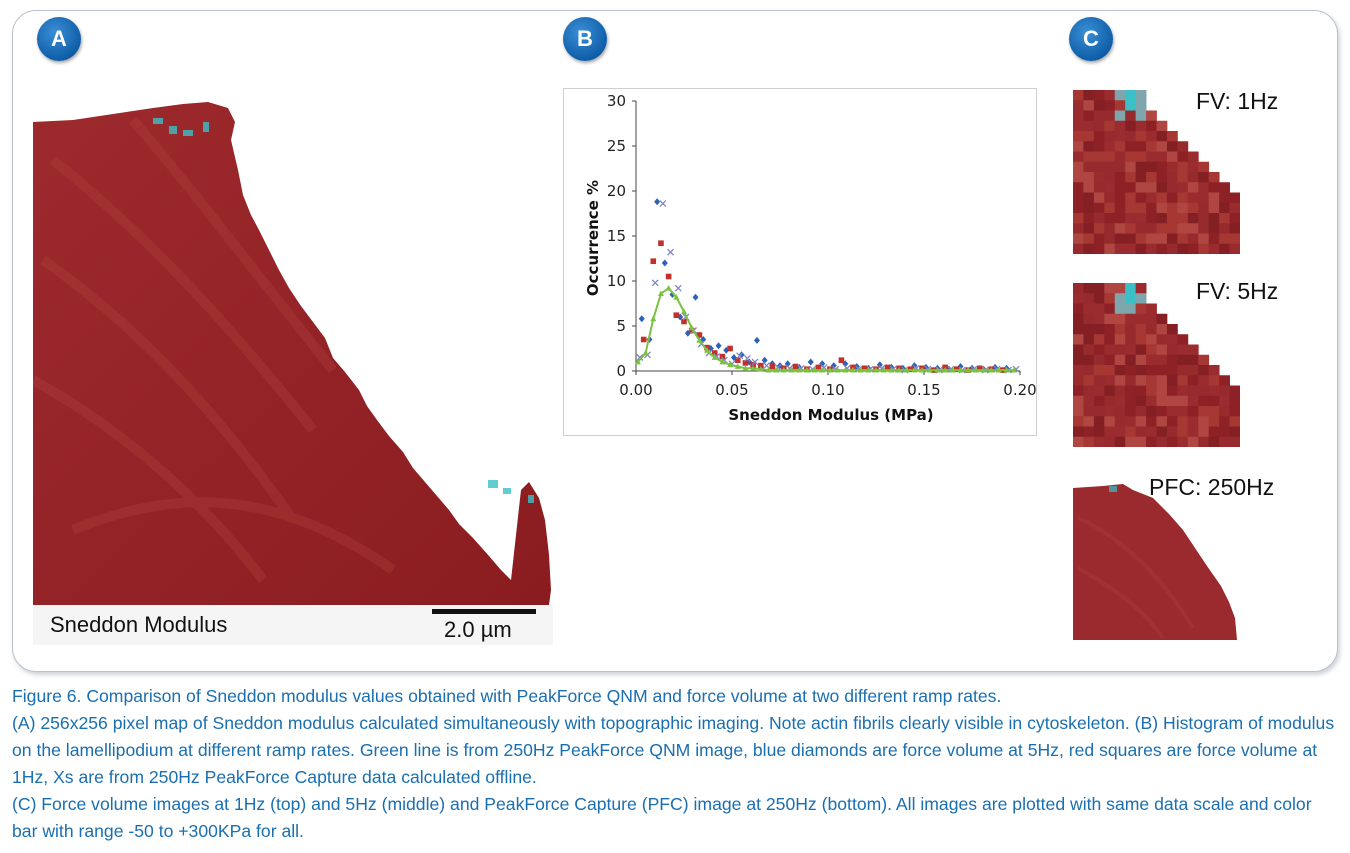 The height and width of the screenshot is (853, 1350). I want to click on fv-5hz-image, so click(1156, 365).